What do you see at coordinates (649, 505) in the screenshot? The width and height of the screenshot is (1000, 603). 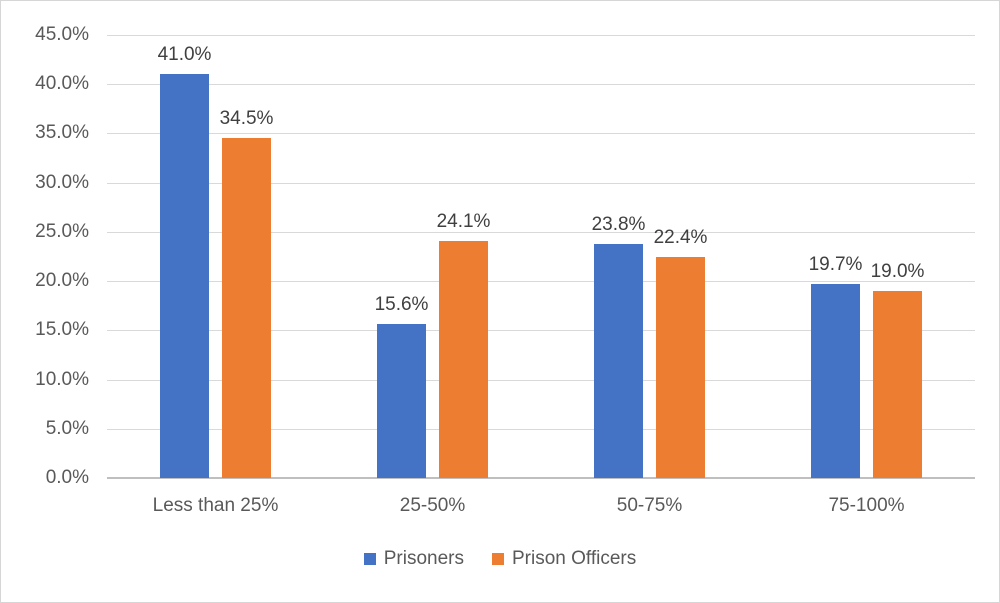 I see `x-category-label: 50-75%` at bounding box center [649, 505].